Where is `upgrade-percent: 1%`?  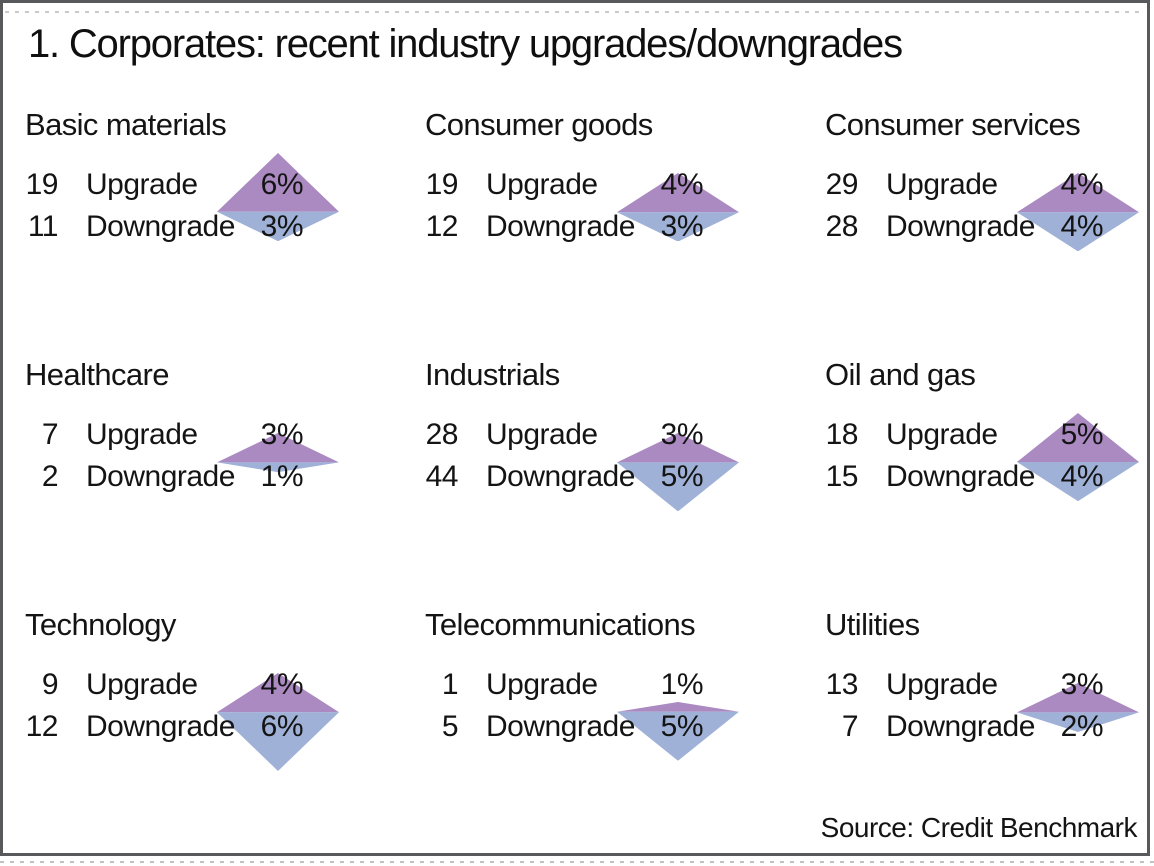
upgrade-percent: 1% is located at coordinates (682, 684).